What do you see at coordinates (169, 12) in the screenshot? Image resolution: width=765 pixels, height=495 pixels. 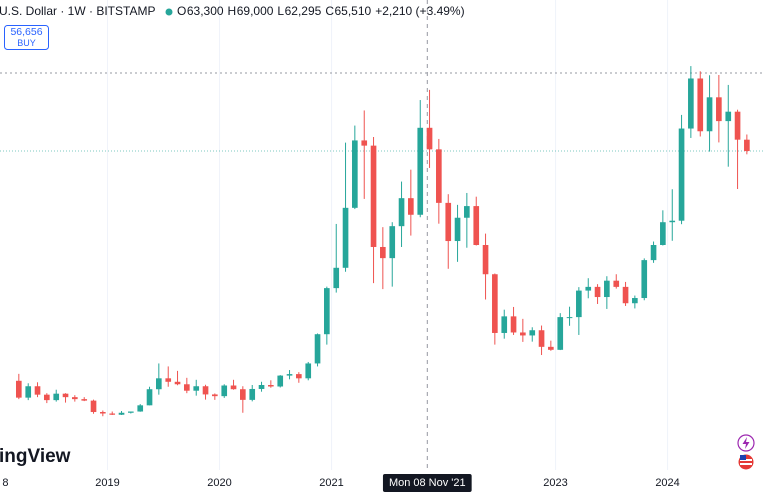 I see `status-dot` at bounding box center [169, 12].